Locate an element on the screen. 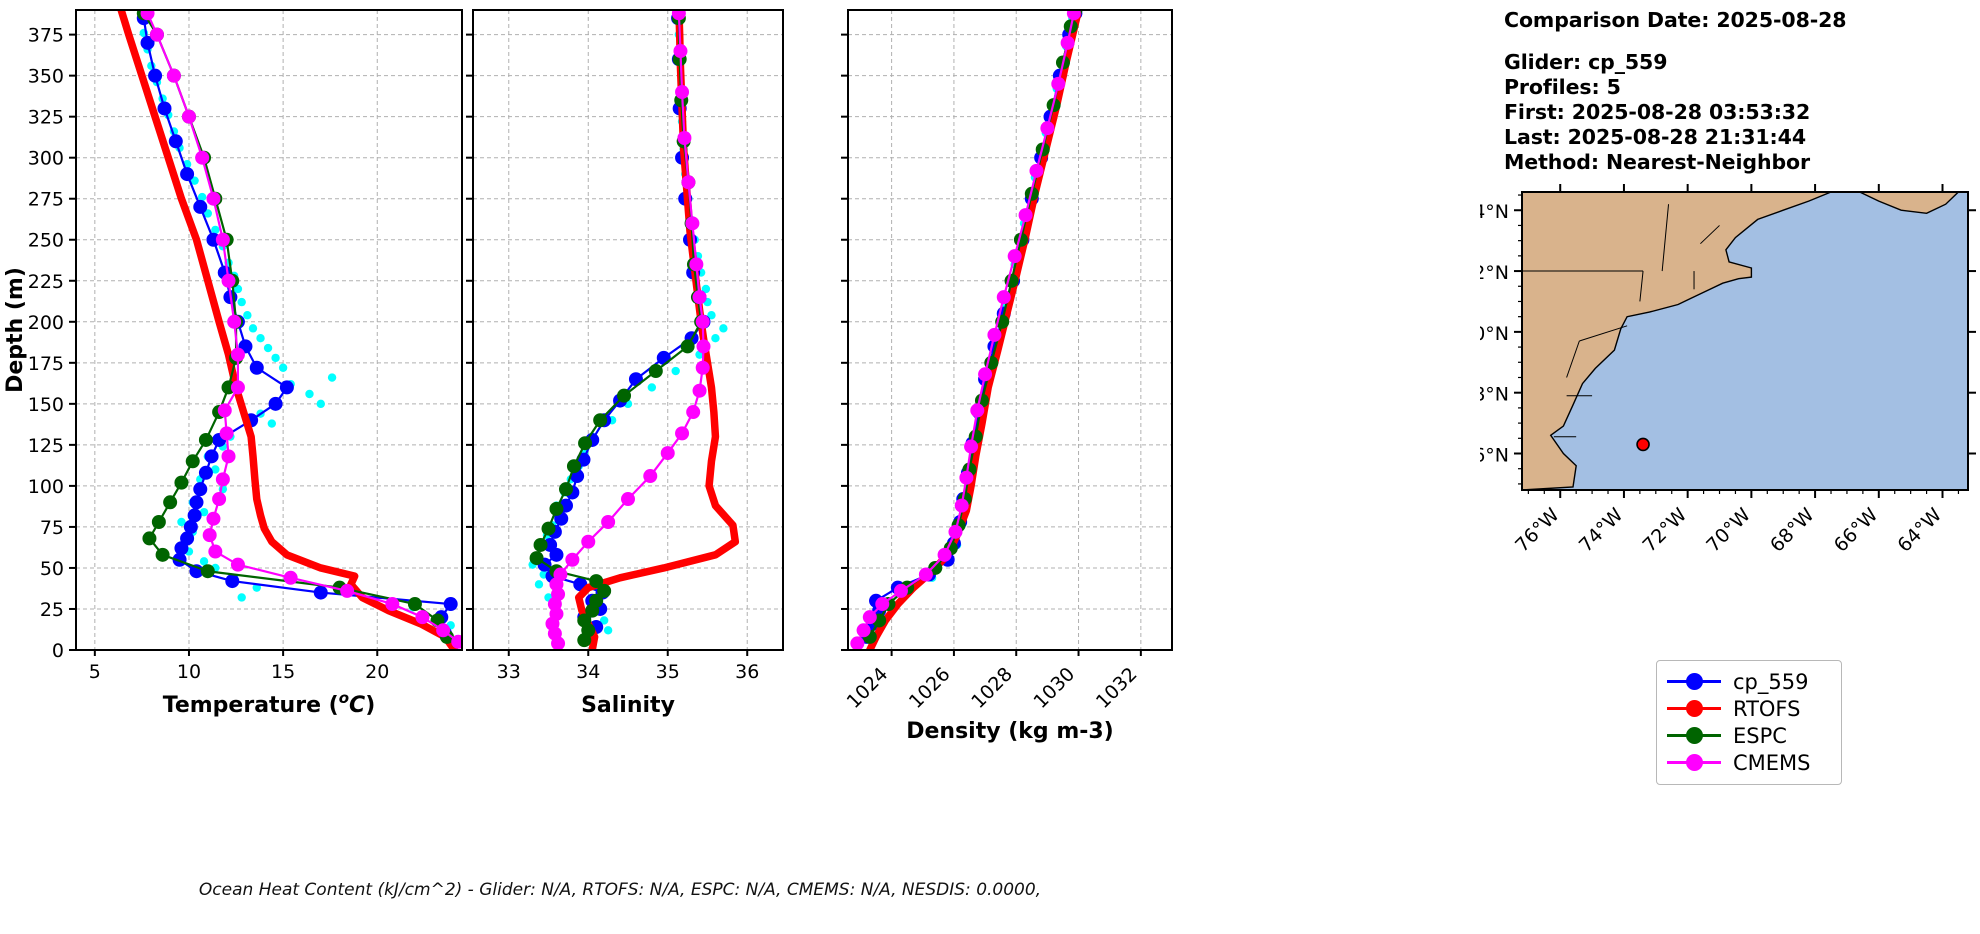  profiles-count-text: Profiles: 5 is located at coordinates (1562, 87).